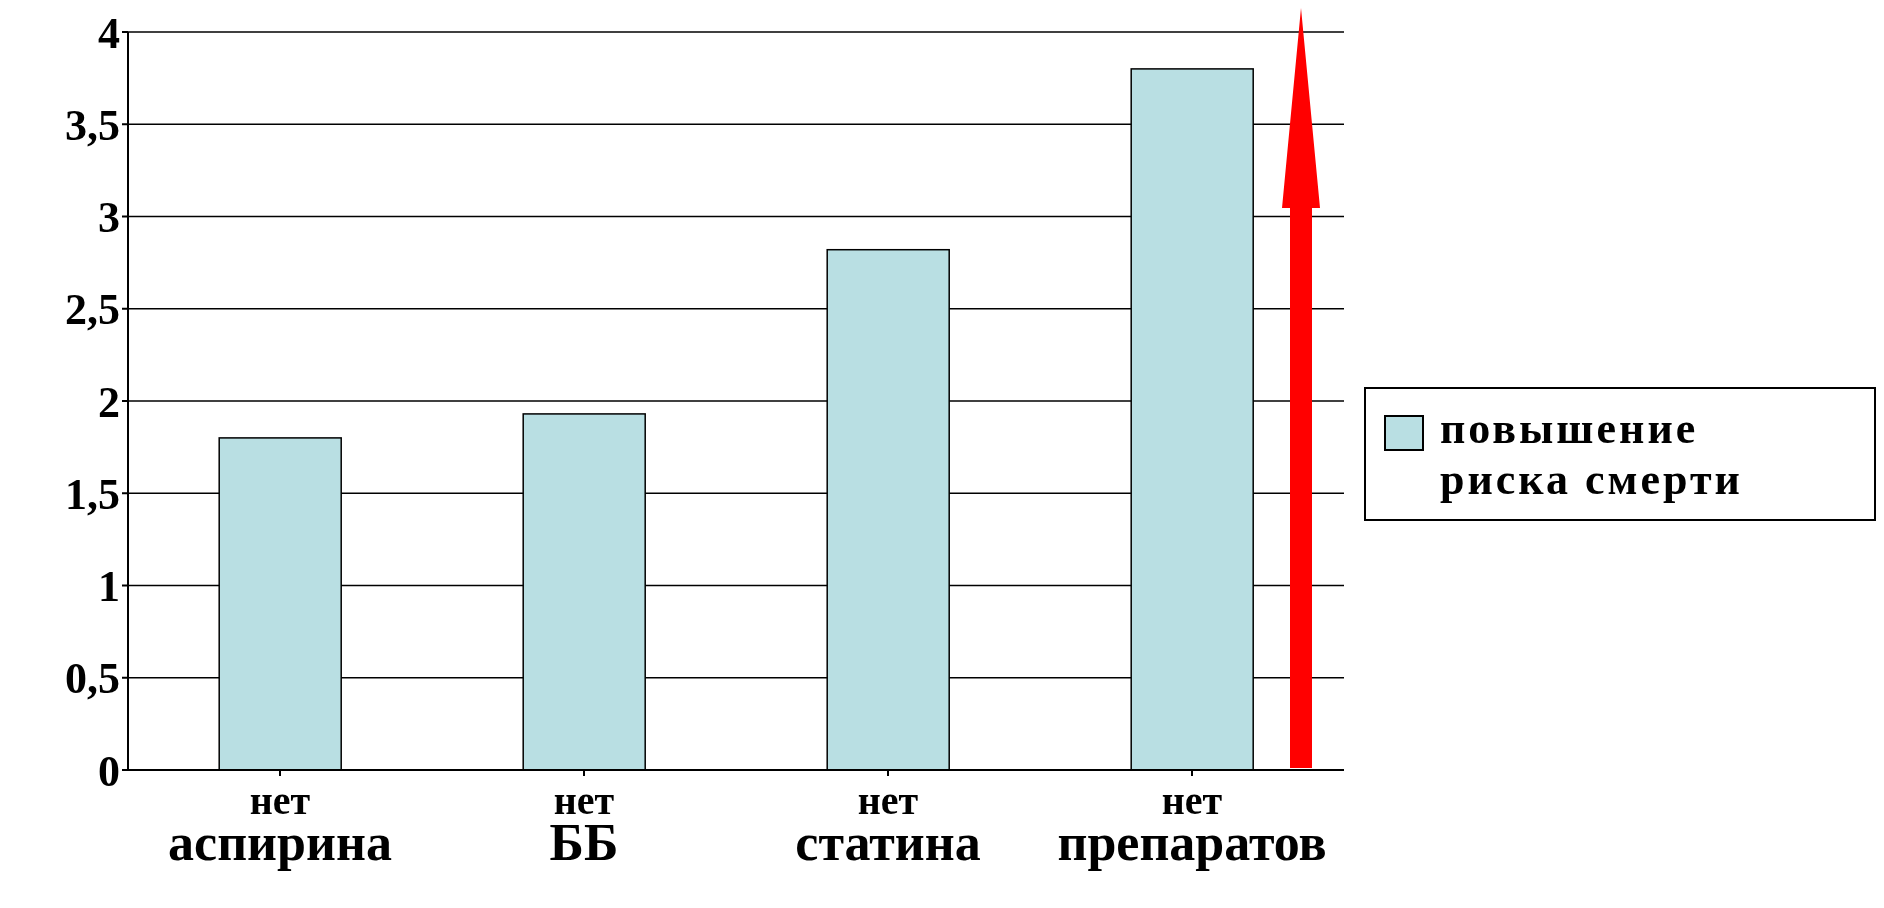 This screenshot has height=908, width=1884. I want to click on x-tick-label: нет статина, so click(888, 824).